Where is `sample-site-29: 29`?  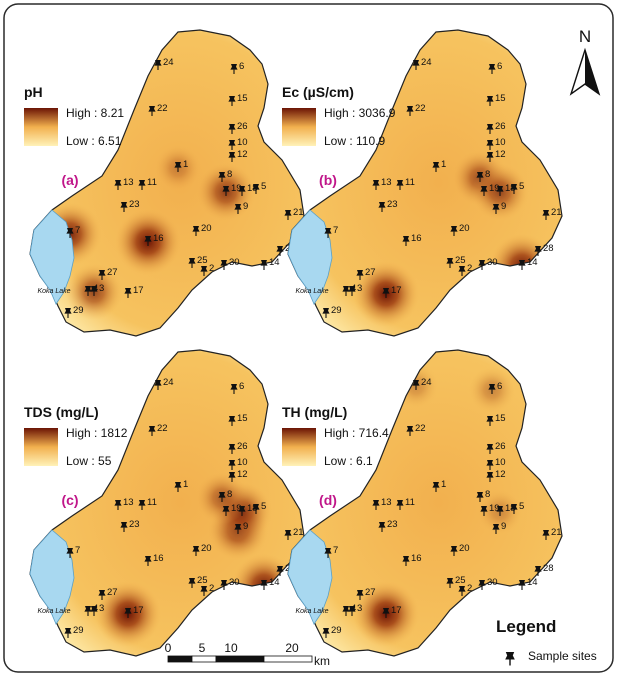
sample-site-29: 29 is located at coordinates (74, 311).